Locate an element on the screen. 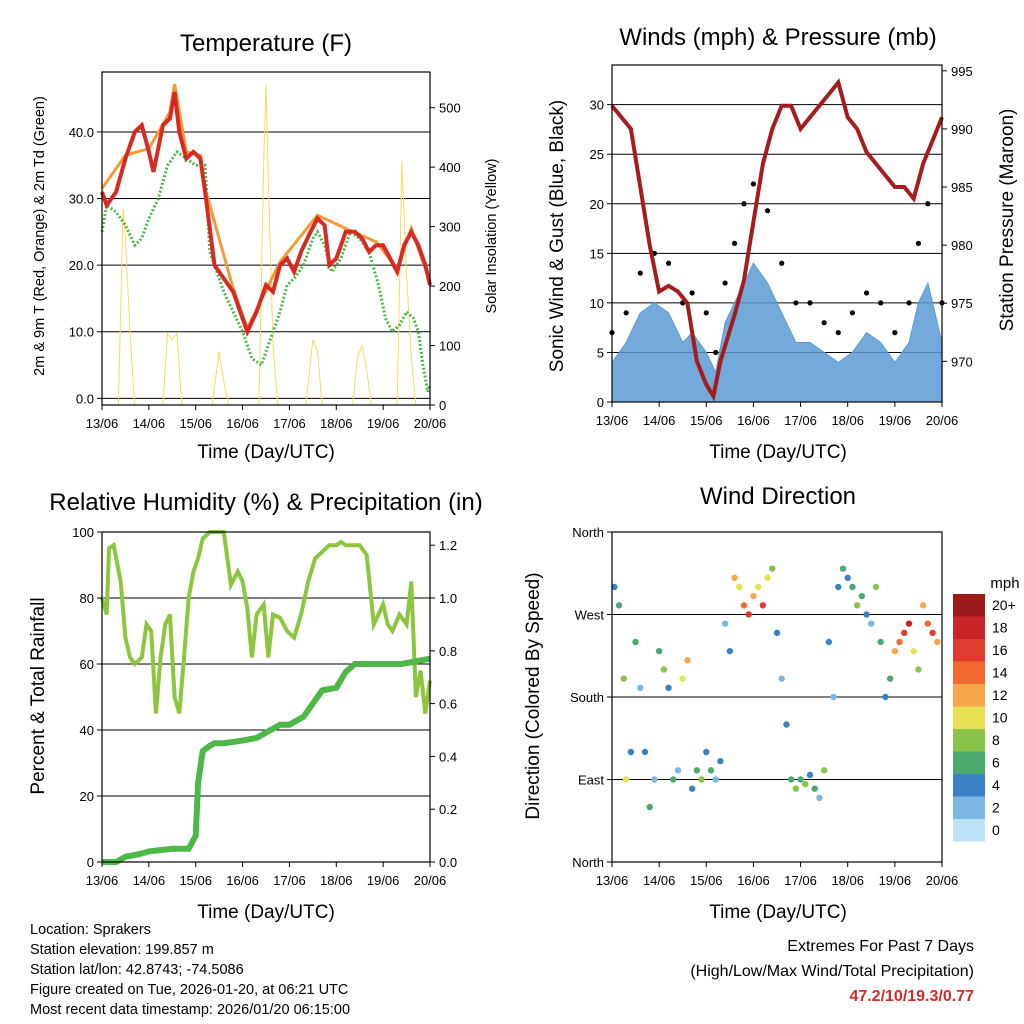 Image resolution: width=1024 pixels, height=1024 pixels. winds-xlabel: Time (Day/UTC) is located at coordinates (778, 452).